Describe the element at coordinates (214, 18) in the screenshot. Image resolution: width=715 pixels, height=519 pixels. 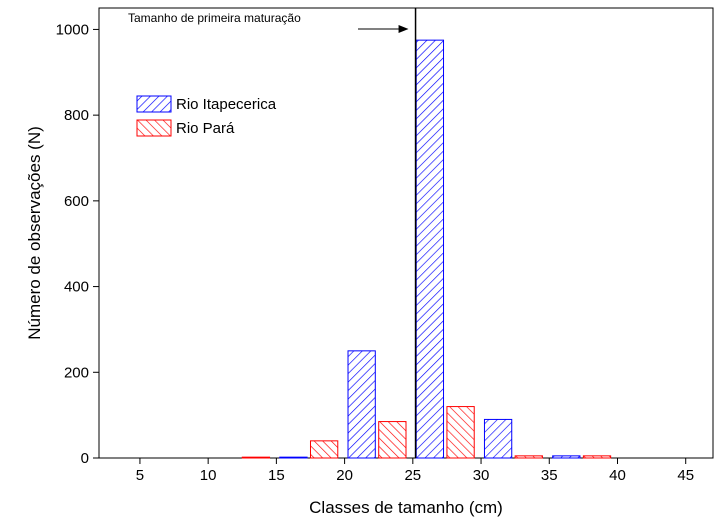
I see `maturation-label: Tamanho de primeira maturação` at that location.